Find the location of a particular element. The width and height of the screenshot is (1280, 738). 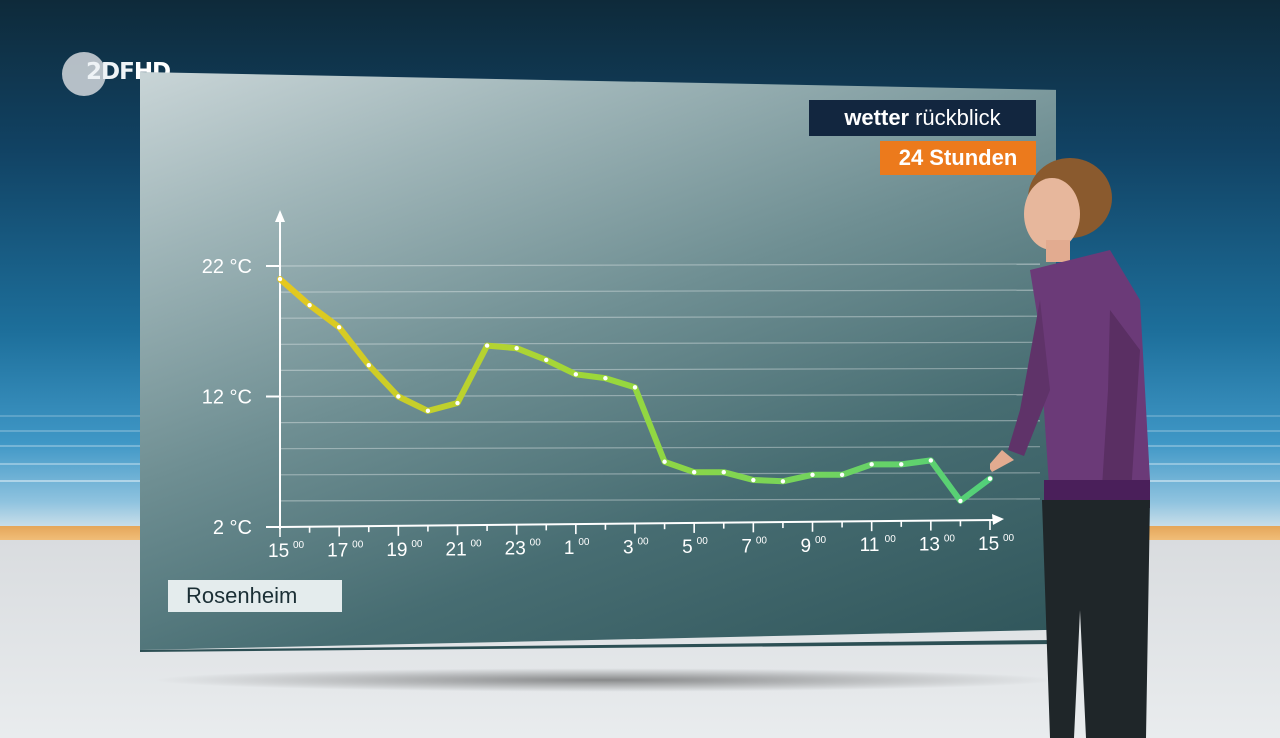

x-tick-label: 5 is located at coordinates (687, 547).